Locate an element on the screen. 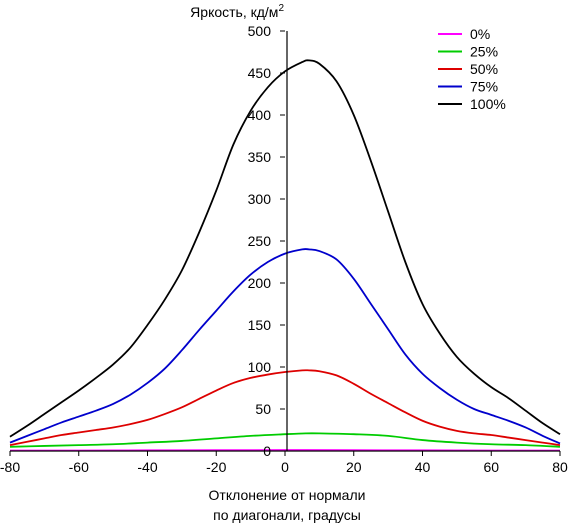 The image size is (568, 523). y-axis-title: Яркость, кд/м2 is located at coordinates (237, 11).